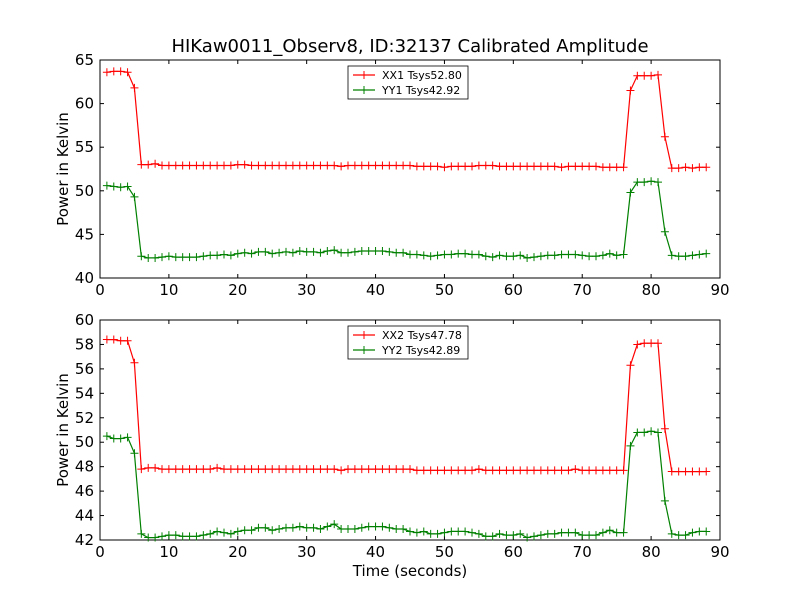  What do you see at coordinates (84, 191) in the screenshot?
I see `y-tick-label: 50` at bounding box center [84, 191].